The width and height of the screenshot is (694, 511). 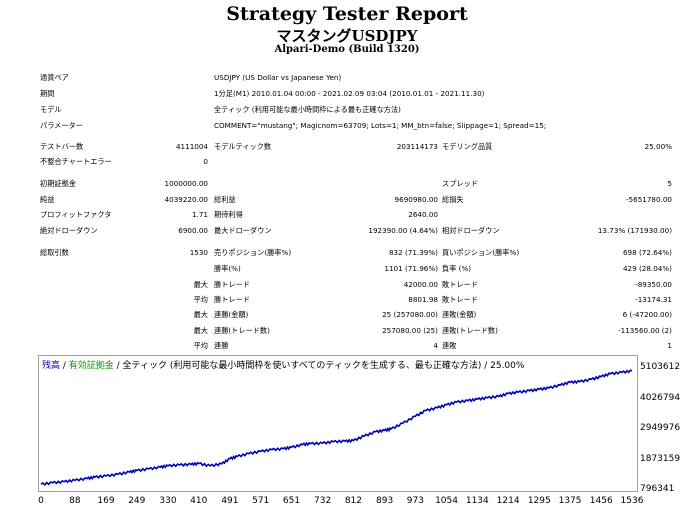 What do you see at coordinates (62, 146) in the screenshot?
I see `bars-label: テストバー数` at bounding box center [62, 146].